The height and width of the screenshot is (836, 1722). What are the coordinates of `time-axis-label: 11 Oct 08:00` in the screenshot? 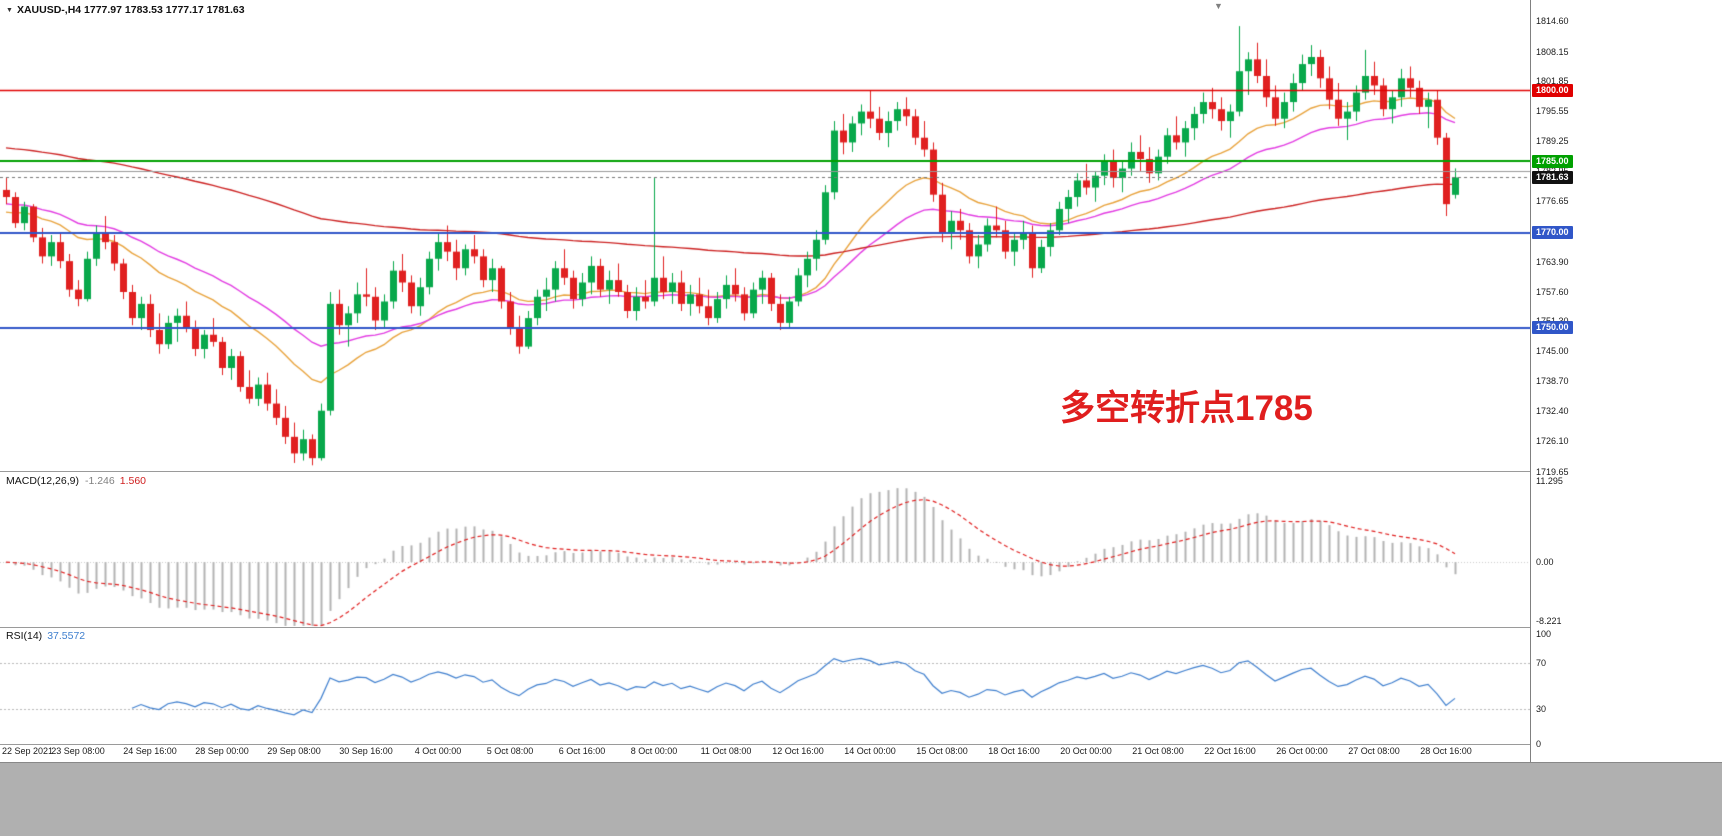 It's located at (726, 751).